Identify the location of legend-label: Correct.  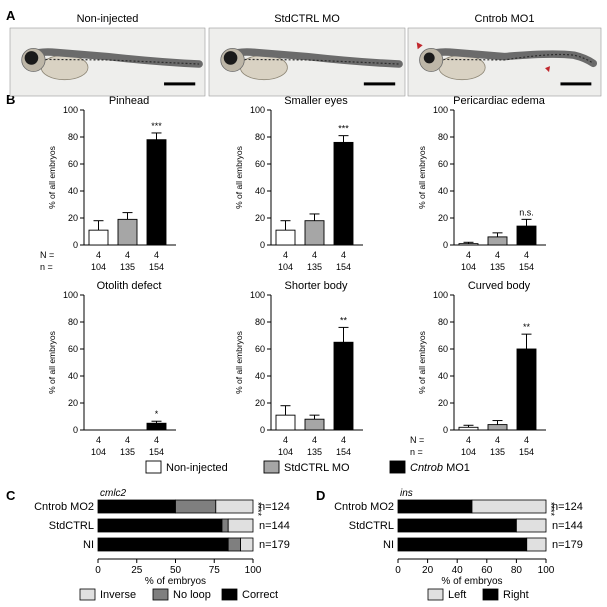
(260, 595).